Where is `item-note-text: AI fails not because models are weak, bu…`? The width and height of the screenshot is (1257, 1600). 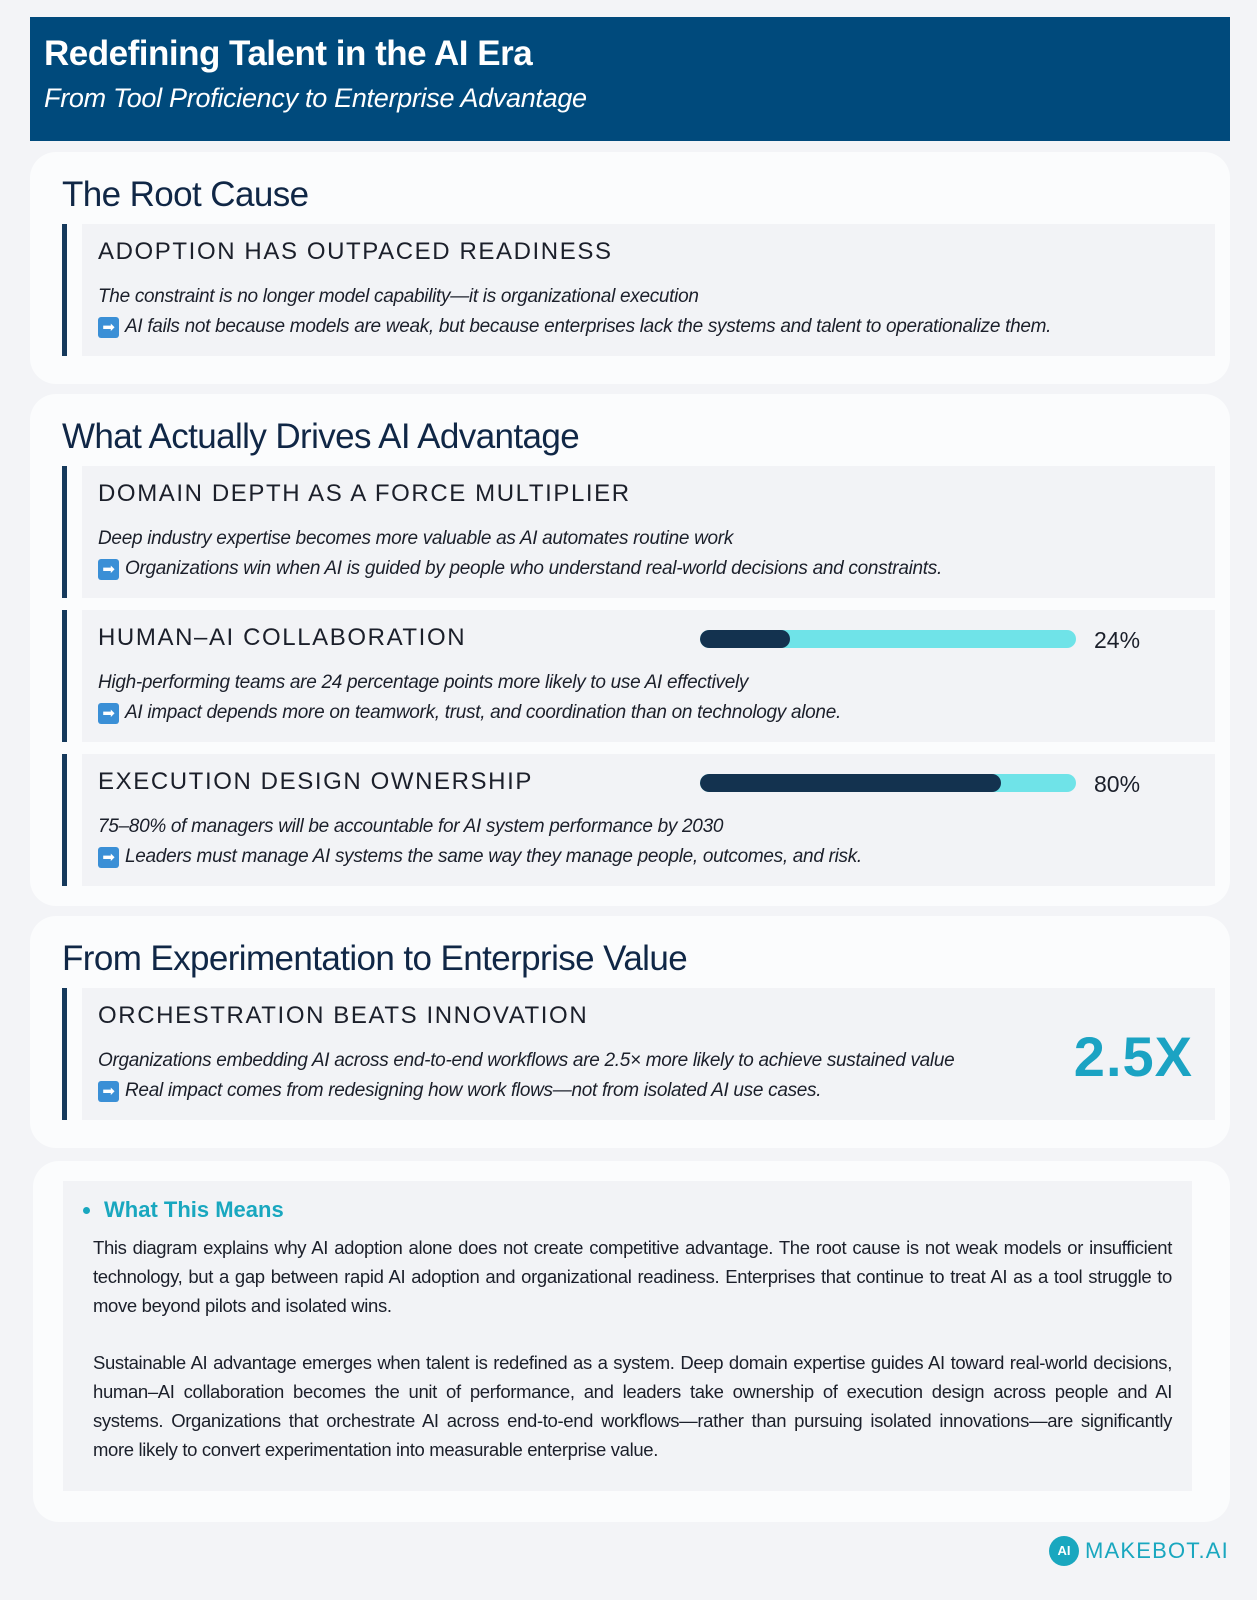 item-note-text: AI fails not because models are weak, bu… is located at coordinates (588, 326).